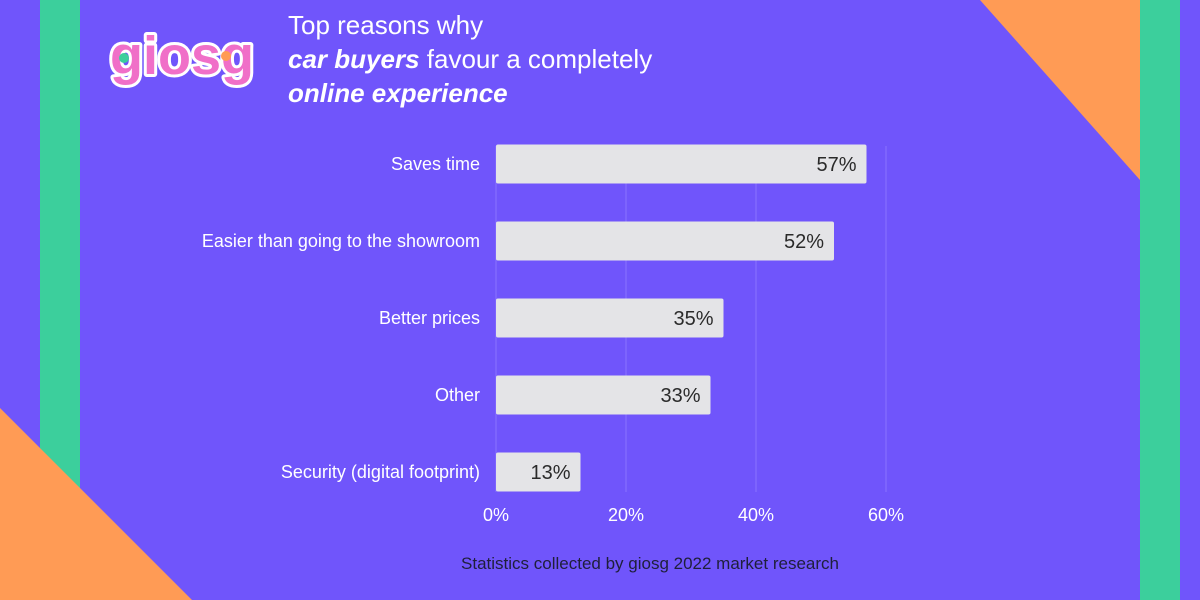  What do you see at coordinates (457, 395) in the screenshot?
I see `category-label: Other` at bounding box center [457, 395].